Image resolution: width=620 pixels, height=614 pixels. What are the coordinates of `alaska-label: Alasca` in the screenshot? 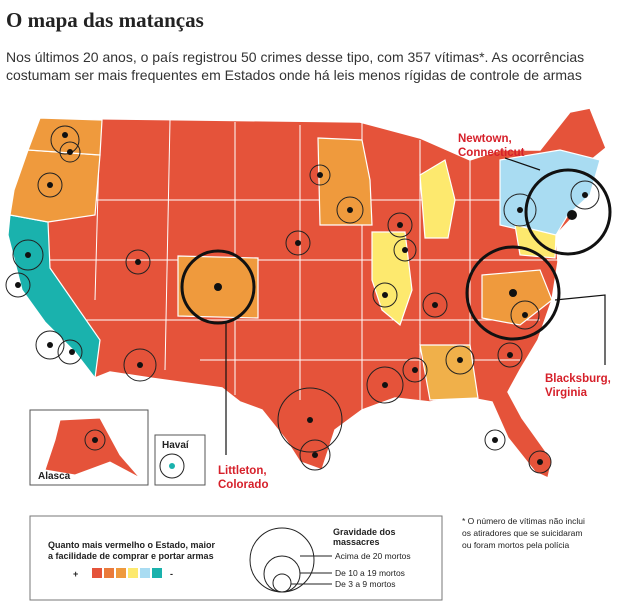 It's located at (54, 476).